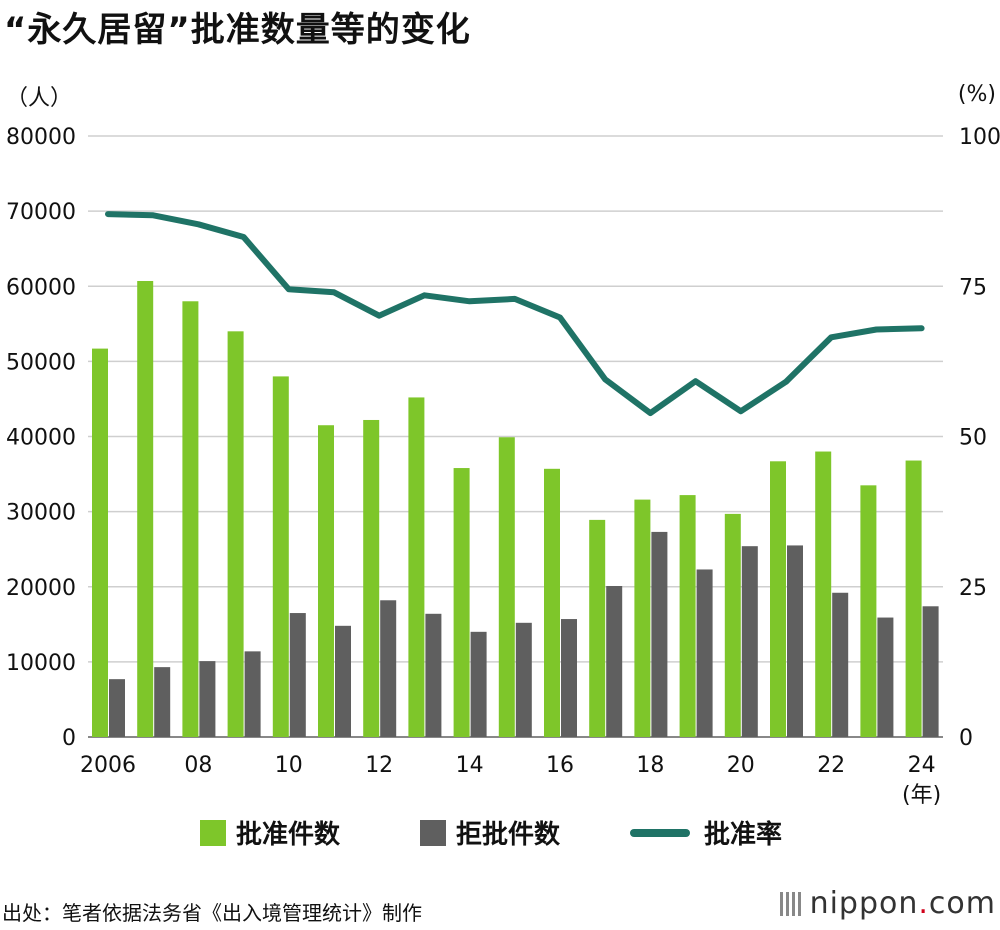 This screenshot has width=1000, height=930. What do you see at coordinates (41, 588) in the screenshot?
I see `y-left-tick-label: 20000` at bounding box center [41, 588].